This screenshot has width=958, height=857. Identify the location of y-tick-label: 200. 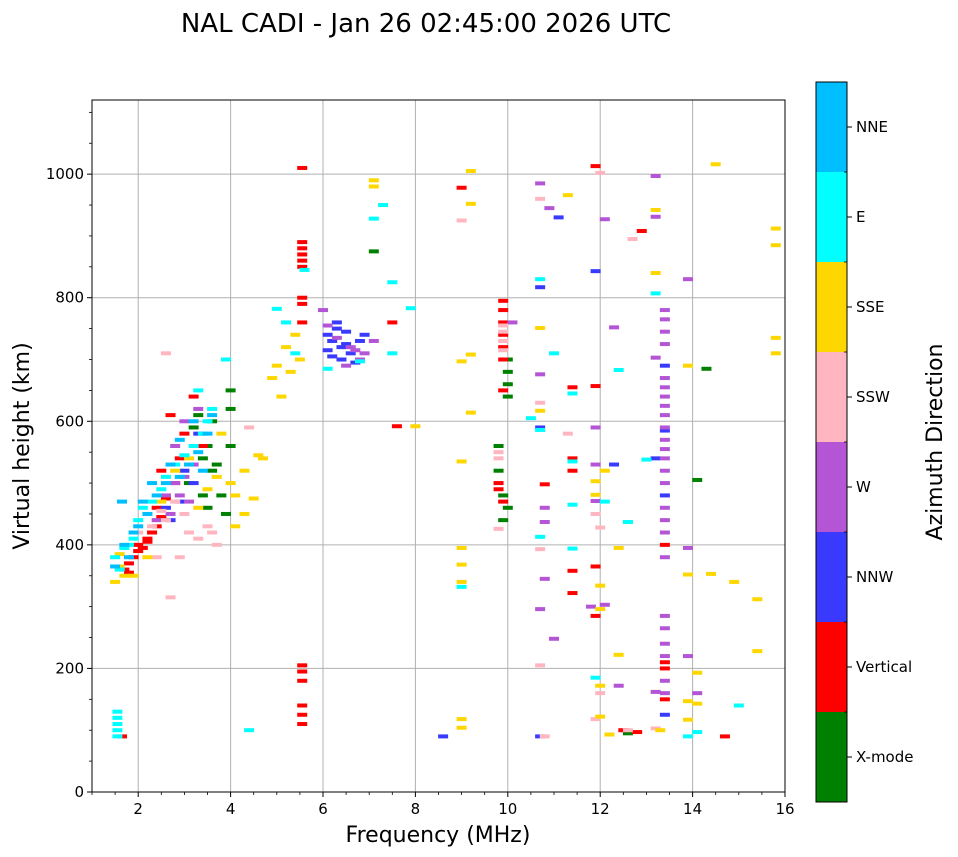
(69, 668).